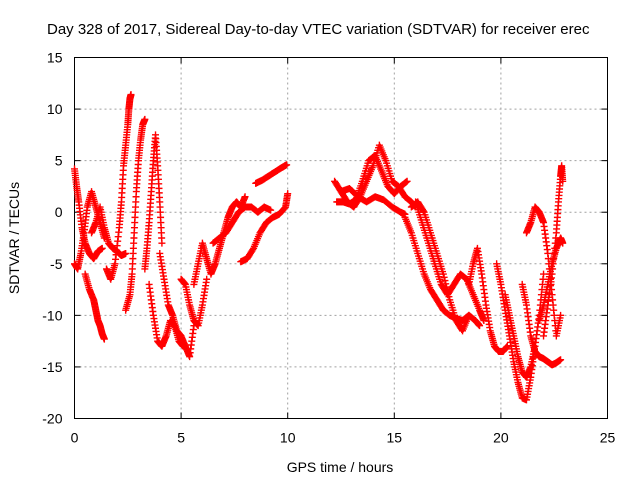 This screenshot has width=640, height=480. Describe the element at coordinates (340, 467) in the screenshot. I see `x-axis-label: GPS time / hours` at that location.